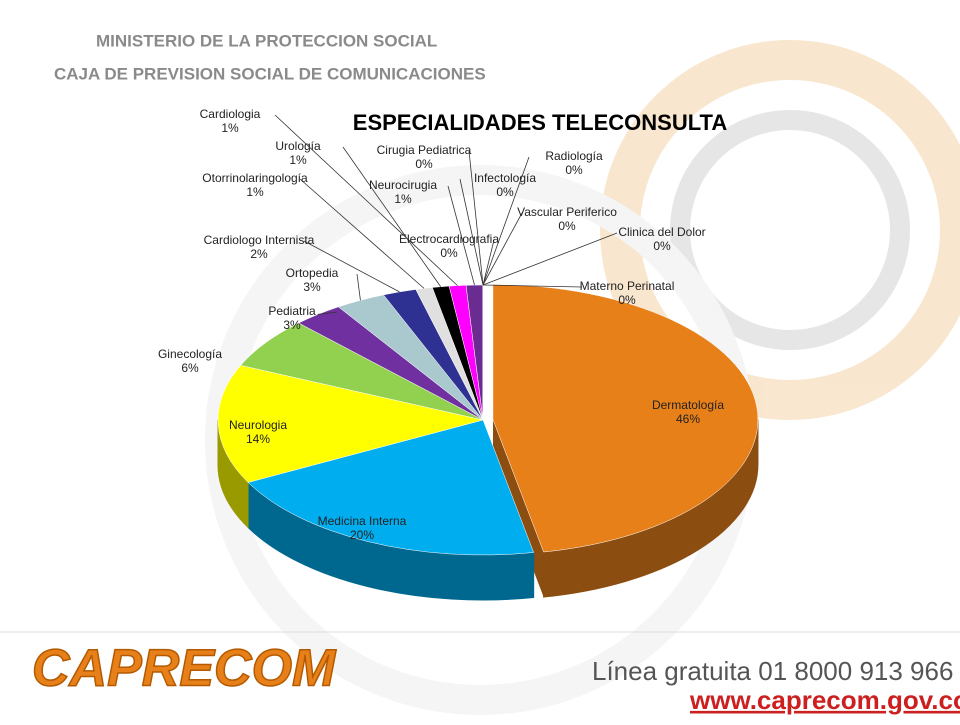 This screenshot has height=725, width=960. Describe the element at coordinates (292, 311) in the screenshot. I see `slice-label: Pediatria` at that location.